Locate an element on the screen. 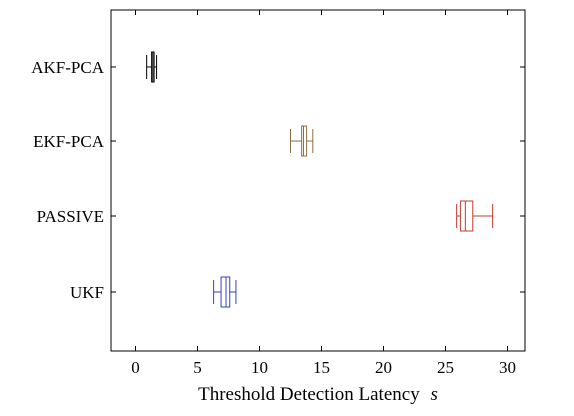 The image size is (574, 416). x-tick-label: 5 is located at coordinates (197, 367).